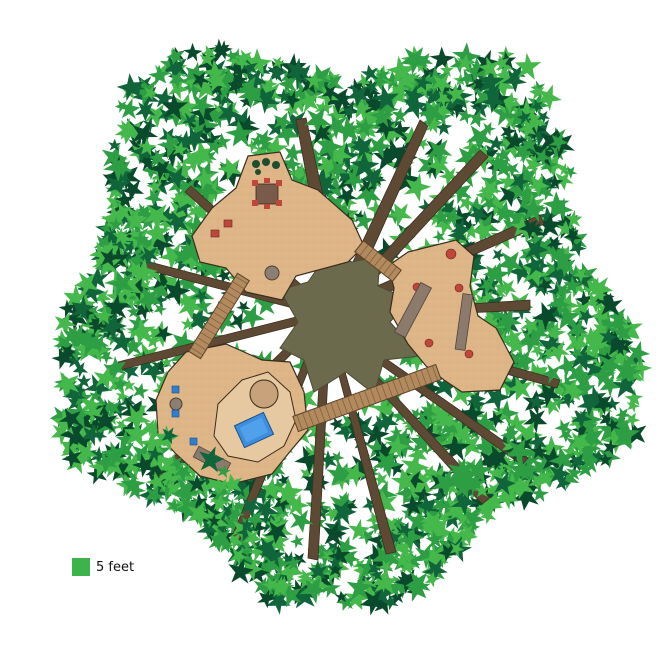 The height and width of the screenshot is (672, 672). Describe the element at coordinates (264, 394) in the screenshot. I see `hot-tub-lid` at that location.